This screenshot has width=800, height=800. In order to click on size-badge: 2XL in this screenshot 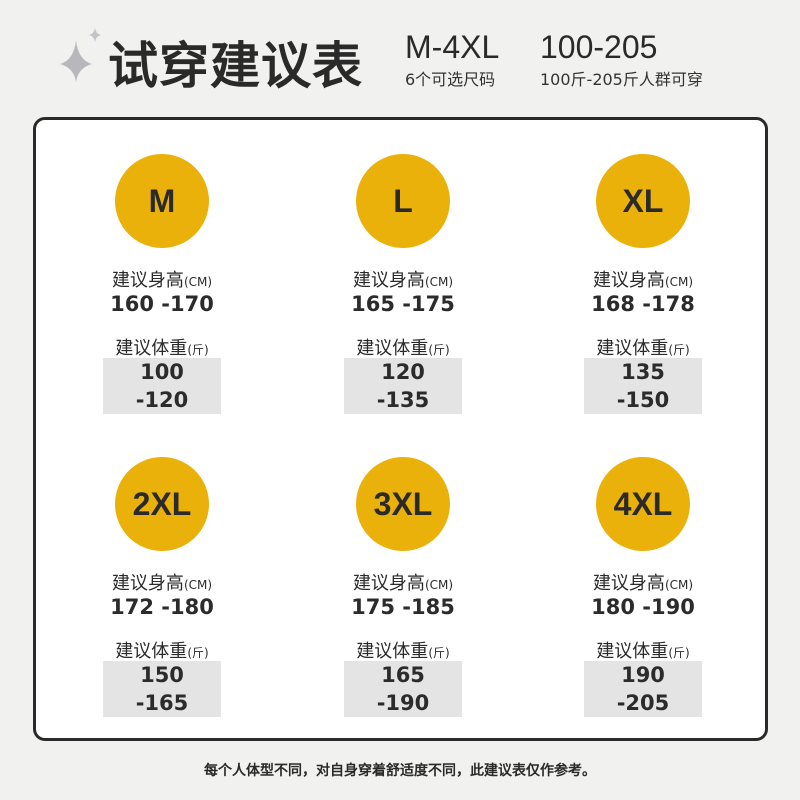, I will do `click(162, 504)`.